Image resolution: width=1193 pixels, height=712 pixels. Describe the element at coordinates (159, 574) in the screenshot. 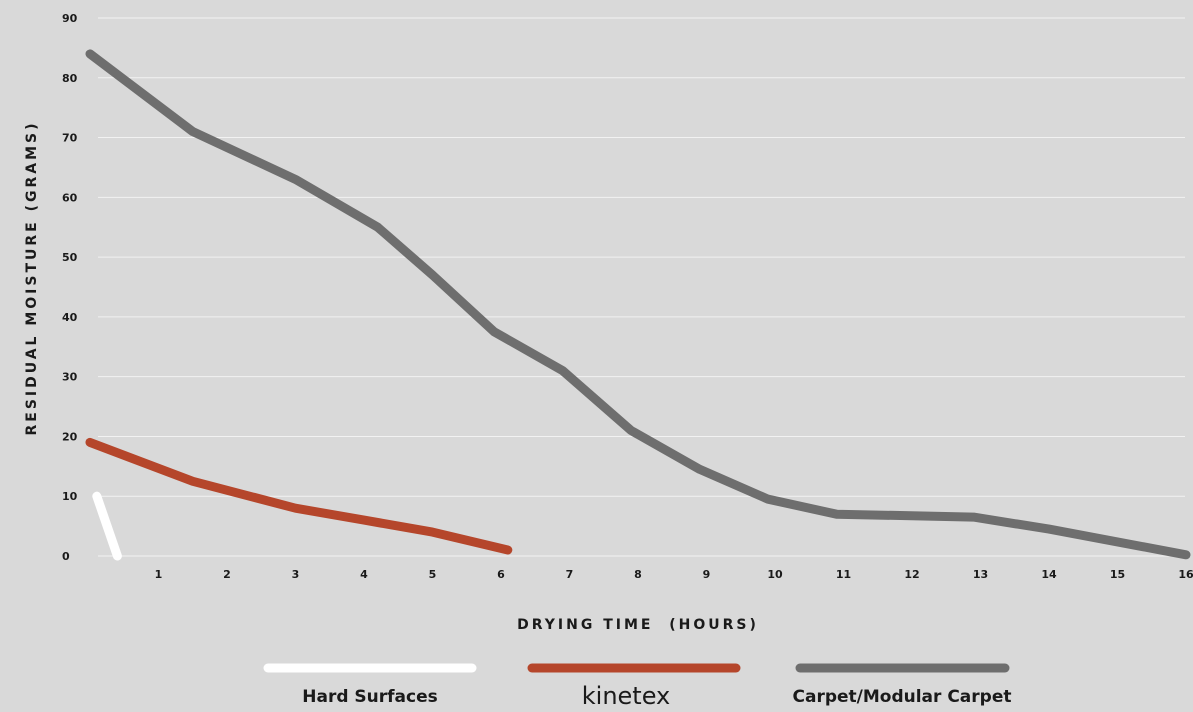

I see `x-tick-label: 1` at that location.